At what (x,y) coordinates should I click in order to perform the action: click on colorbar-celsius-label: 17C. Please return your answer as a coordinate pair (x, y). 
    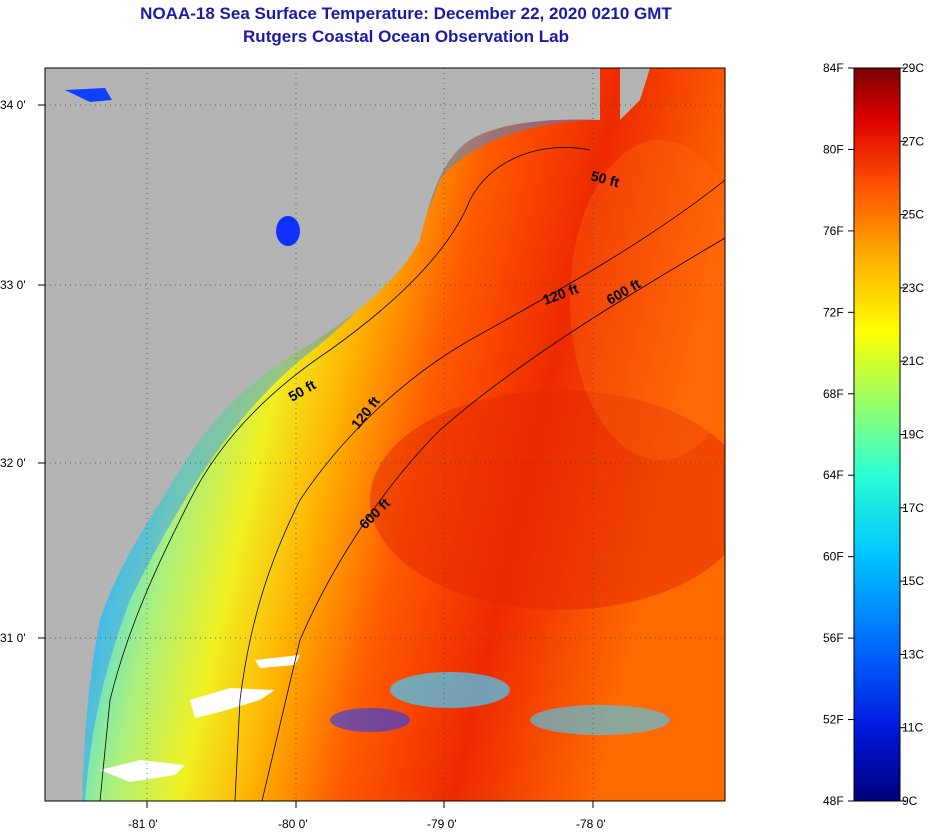
    Looking at the image, I should click on (913, 508).